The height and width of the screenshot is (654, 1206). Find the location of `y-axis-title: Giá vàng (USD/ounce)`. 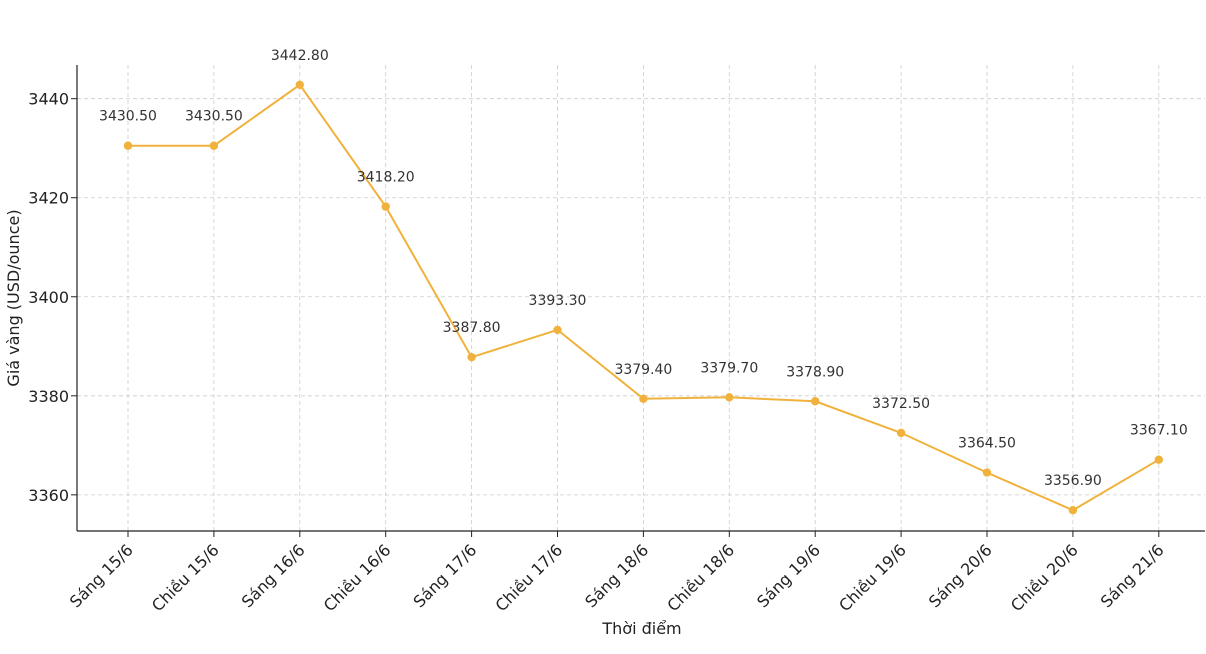

y-axis-title: Giá vàng (USD/ounce) is located at coordinates (13, 297).